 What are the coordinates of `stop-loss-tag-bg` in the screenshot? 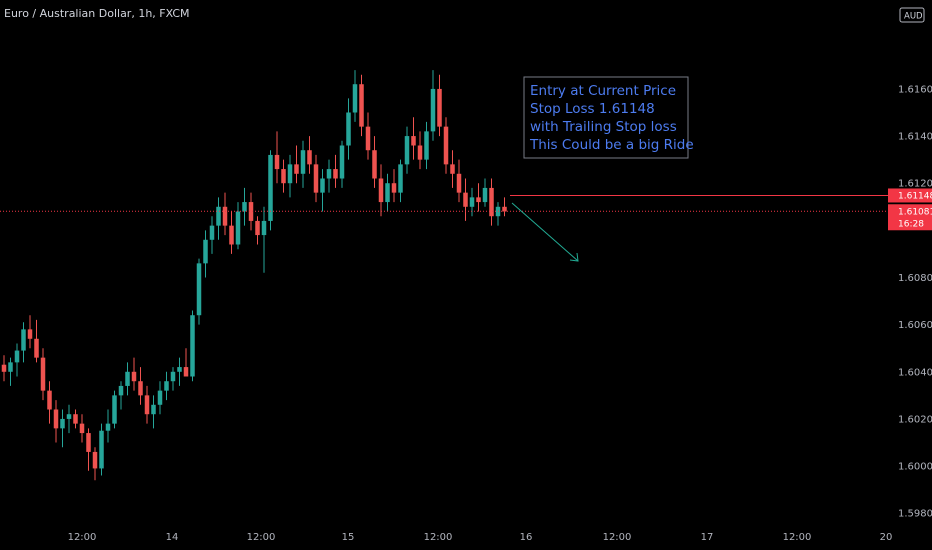 It's located at (910, 195).